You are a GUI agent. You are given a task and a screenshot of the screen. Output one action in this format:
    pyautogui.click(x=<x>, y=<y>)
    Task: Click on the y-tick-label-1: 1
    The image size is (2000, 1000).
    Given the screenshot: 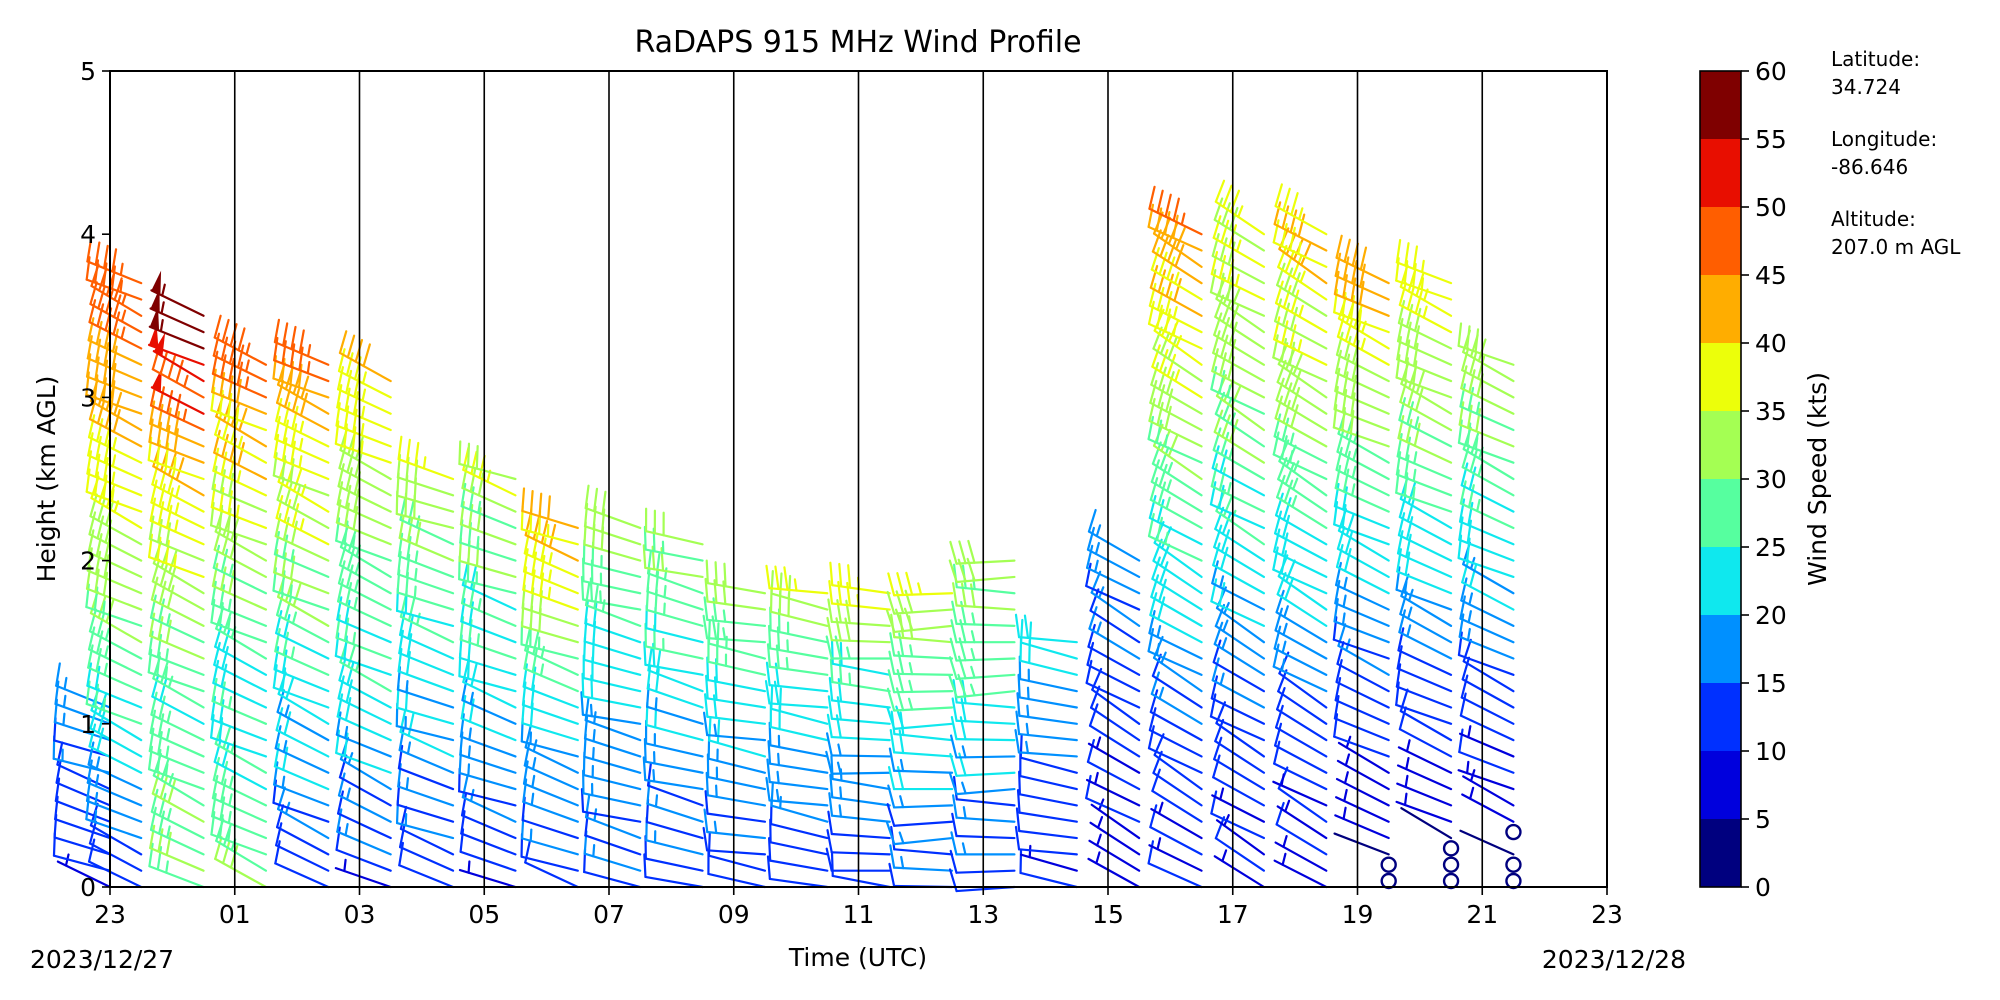 What is the action you would take?
    pyautogui.click(x=88, y=724)
    